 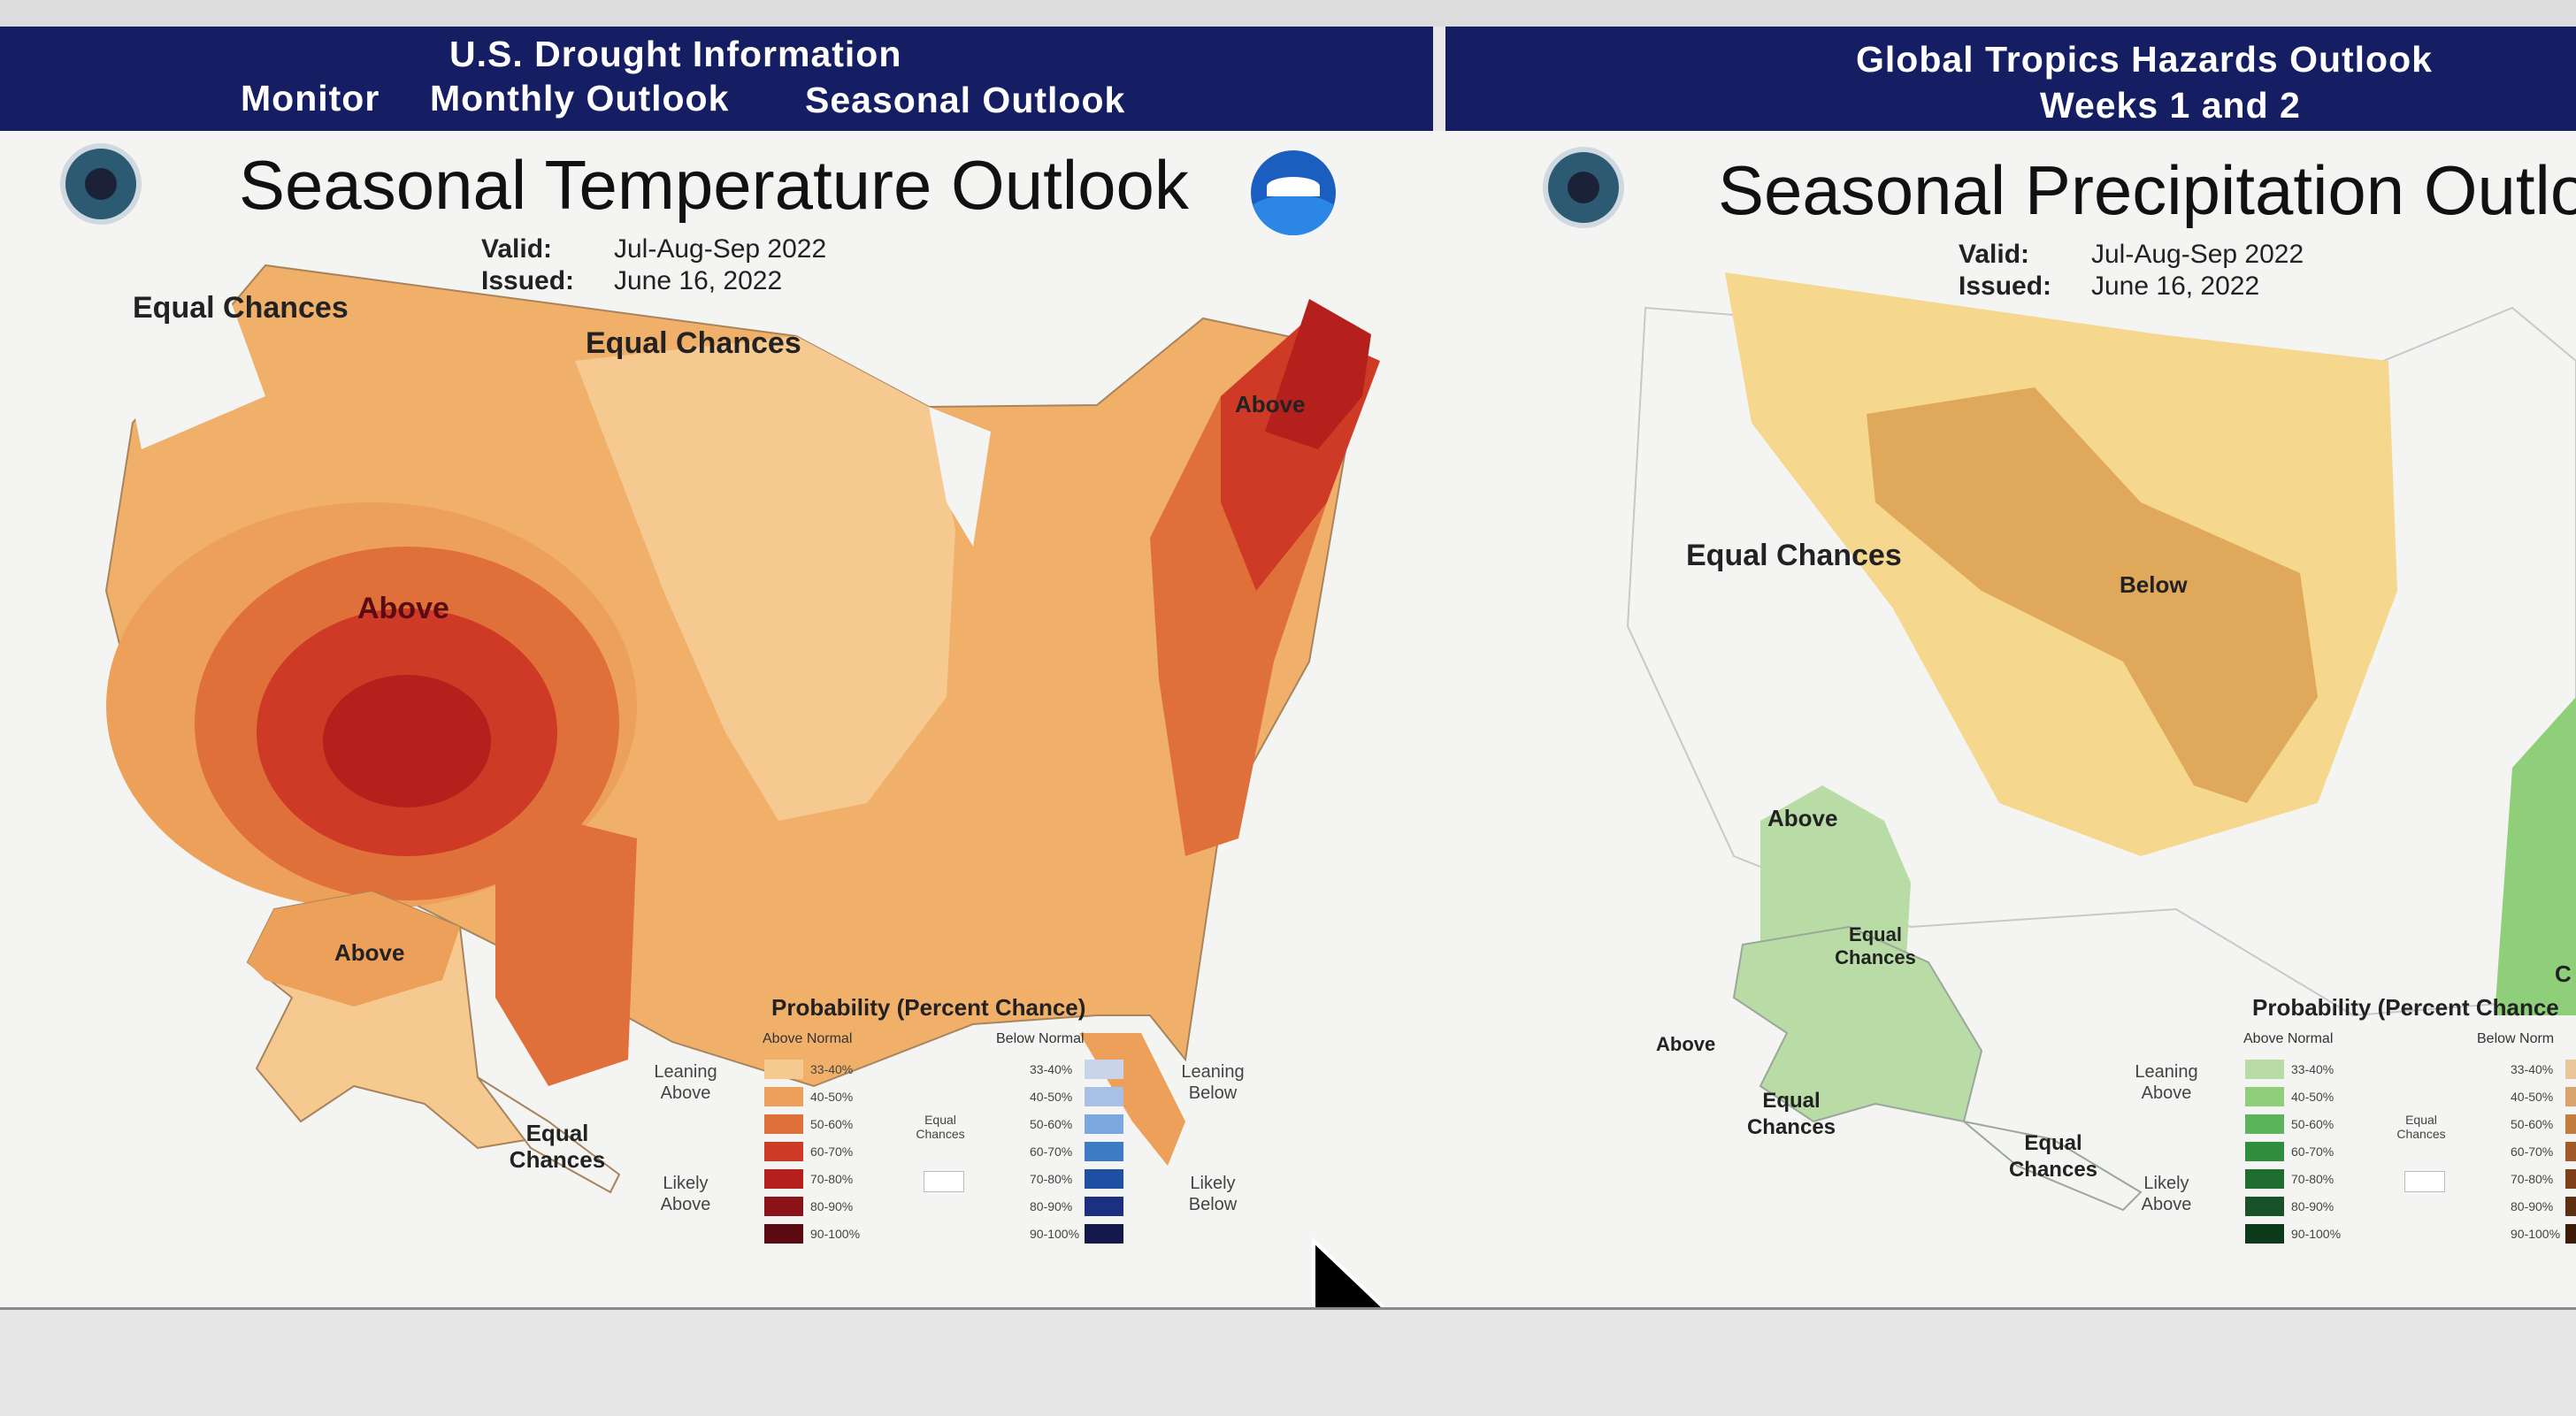 What do you see at coordinates (832, 1206) in the screenshot?
I see `temp-legend-above-range-label: 80-90%` at bounding box center [832, 1206].